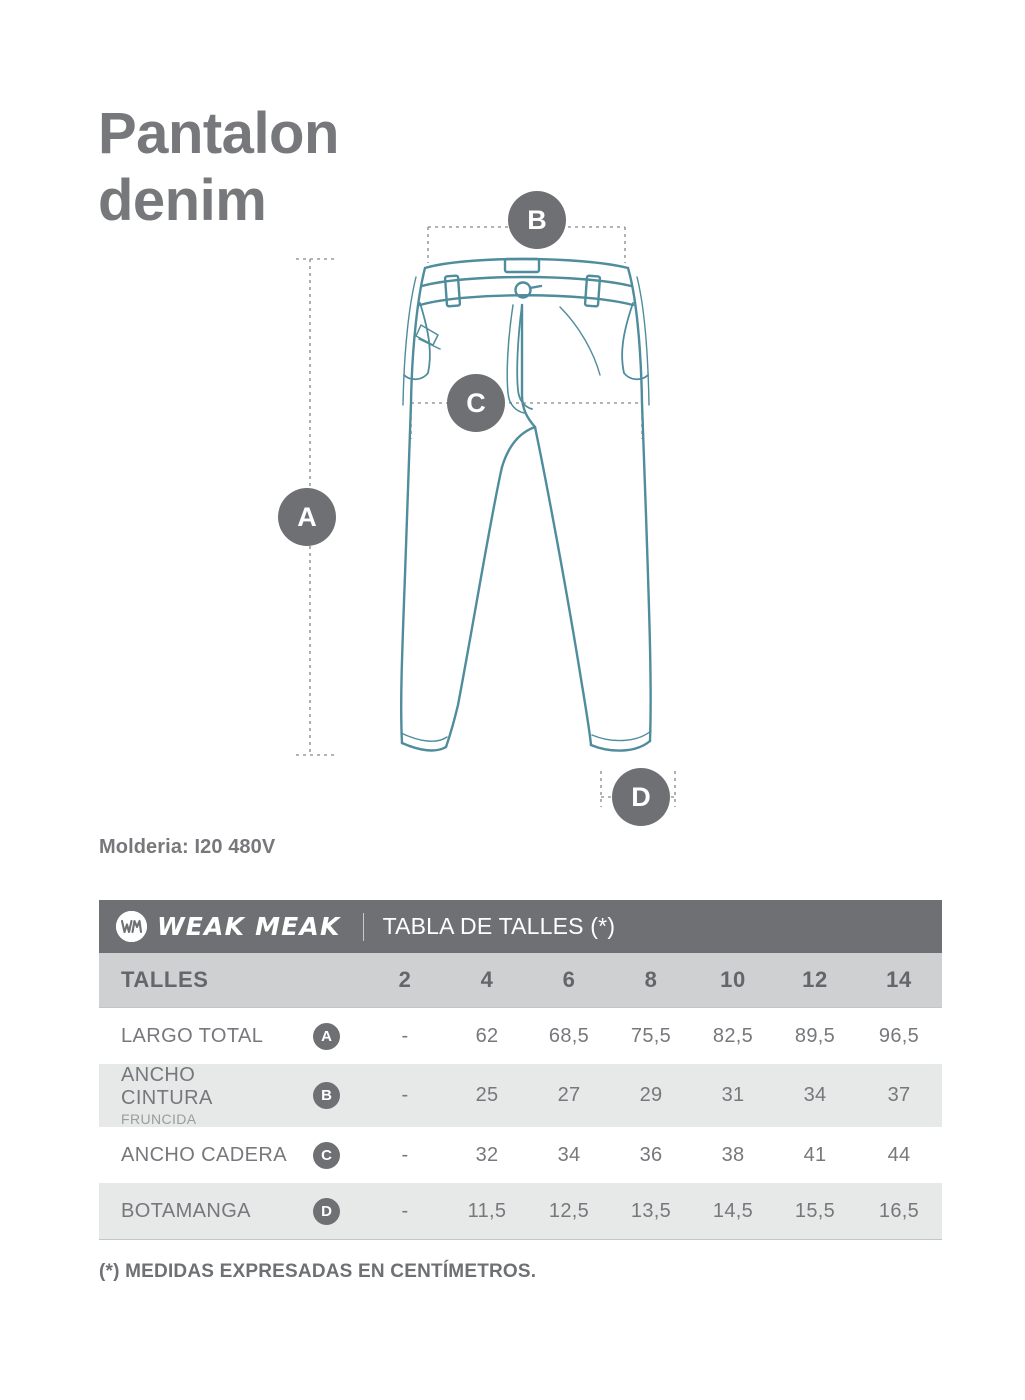 The height and width of the screenshot is (1400, 1025). Describe the element at coordinates (182, 201) in the screenshot. I see `page-title-line2: denim` at that location.